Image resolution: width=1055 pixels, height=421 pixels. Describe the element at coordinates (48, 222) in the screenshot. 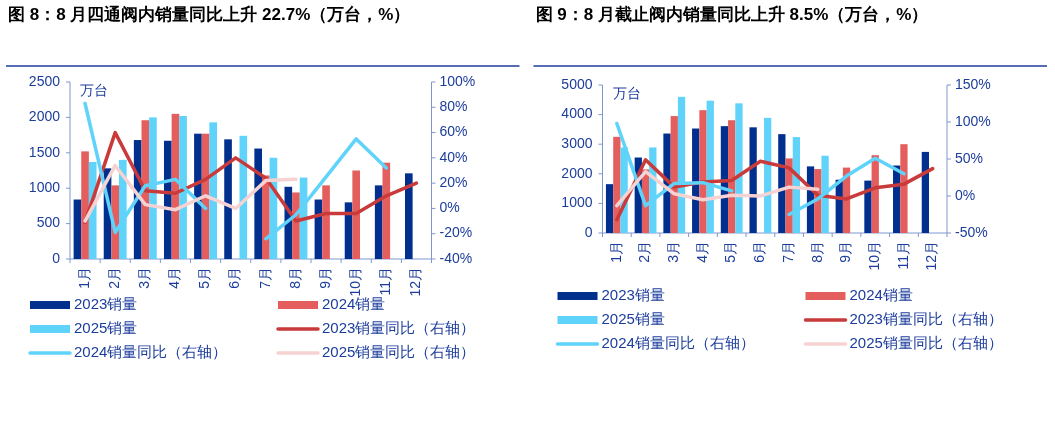

I see `y-tick-label: 500` at that location.